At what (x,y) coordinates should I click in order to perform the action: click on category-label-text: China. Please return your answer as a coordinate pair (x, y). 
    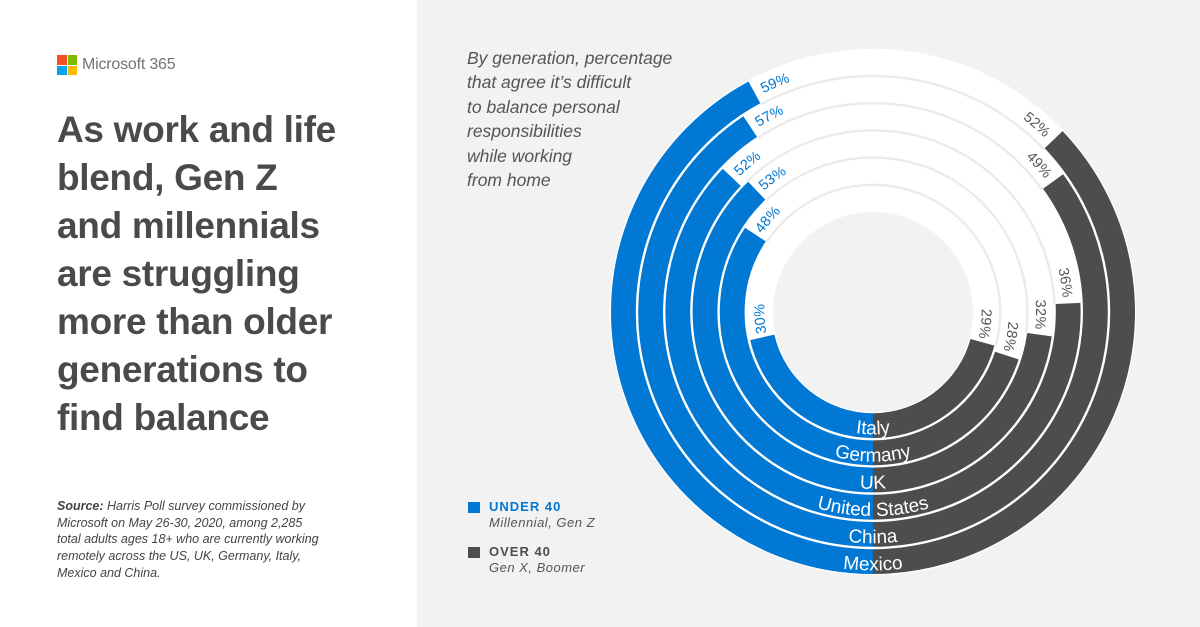
    Looking at the image, I should click on (873, 537).